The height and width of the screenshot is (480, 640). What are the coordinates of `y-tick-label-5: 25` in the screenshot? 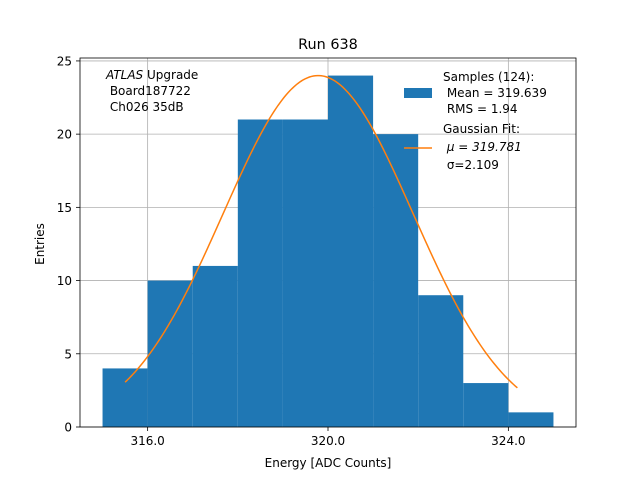 It's located at (64, 61).